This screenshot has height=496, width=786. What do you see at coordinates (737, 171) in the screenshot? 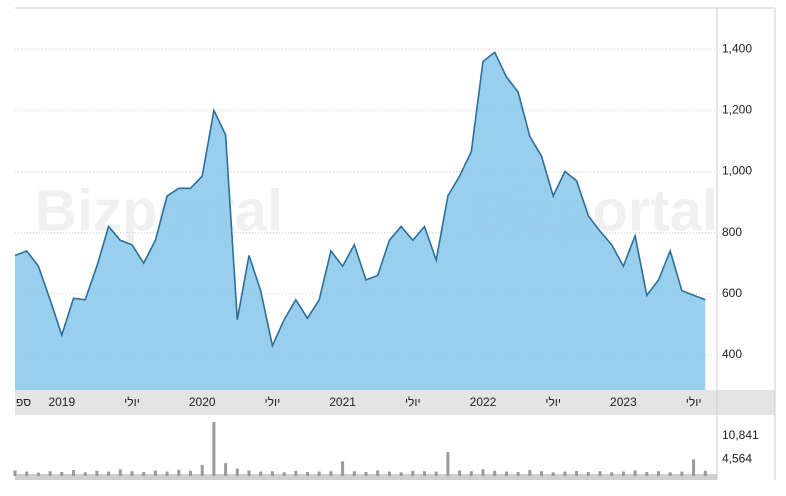
I see `y-tick-label: 1,000` at bounding box center [737, 171].